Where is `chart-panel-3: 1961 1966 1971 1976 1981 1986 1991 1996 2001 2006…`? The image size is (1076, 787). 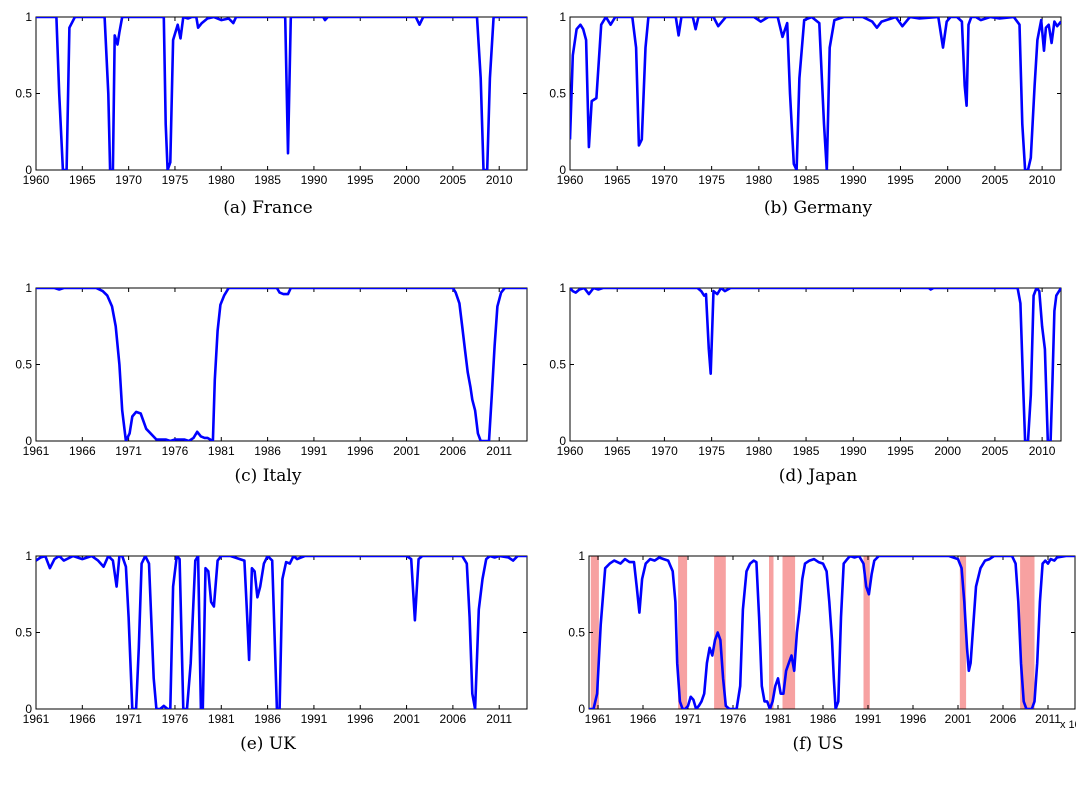 chart-panel-3: 1961 1966 1971 1976 1981 1986 1991 1996 2001 2006… is located at coordinates (271, 383).